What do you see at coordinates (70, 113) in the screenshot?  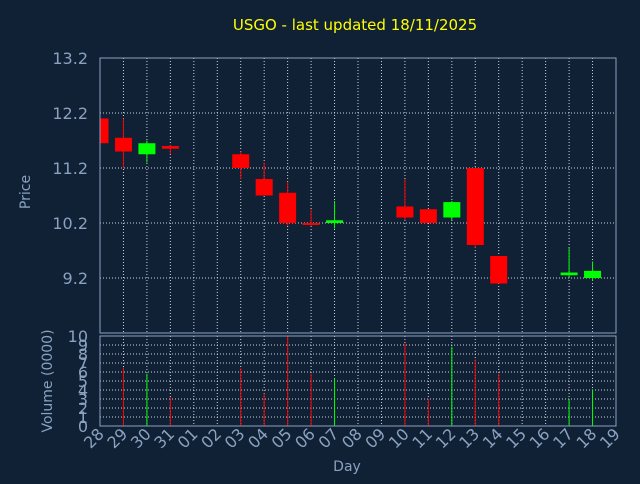 I see `price-tick-label: 12.2` at bounding box center [70, 113].